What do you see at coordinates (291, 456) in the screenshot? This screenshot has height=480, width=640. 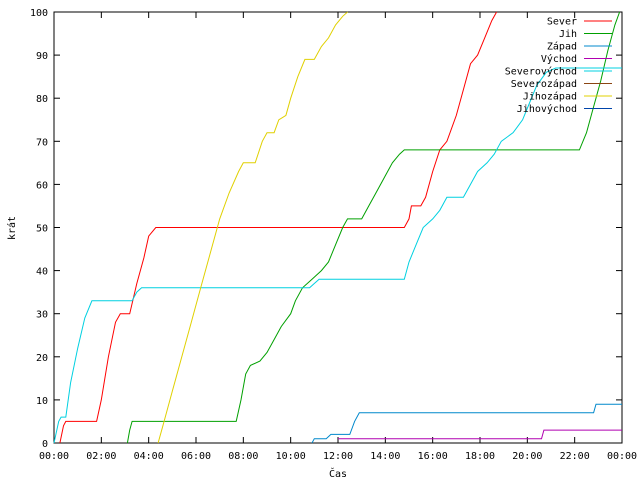 I see `x-tick-label: 10:00` at bounding box center [291, 456].